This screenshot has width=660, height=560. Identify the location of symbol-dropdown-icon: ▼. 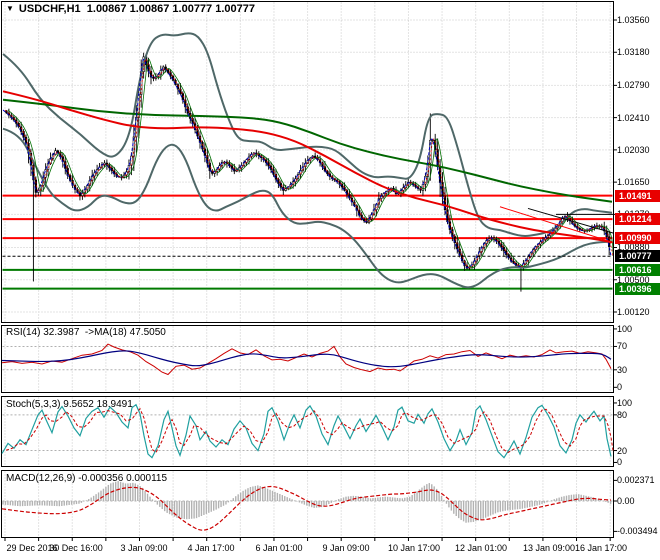
(10, 8).